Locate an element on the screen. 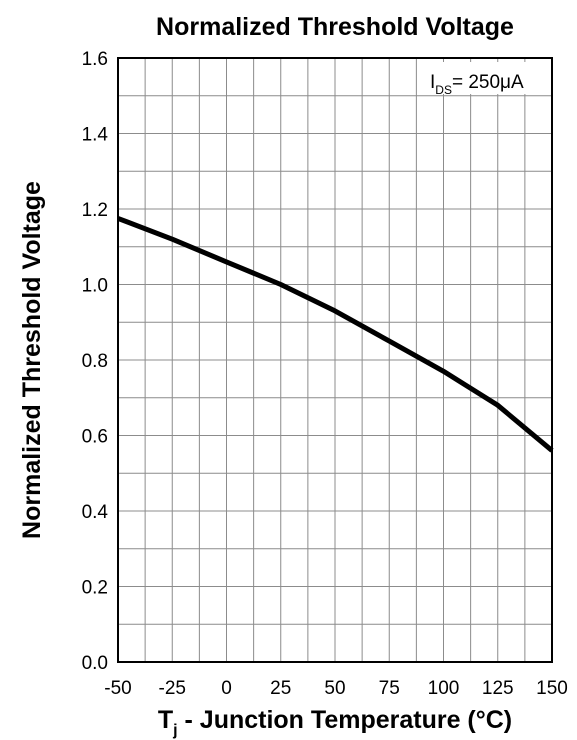 Image resolution: width=577 pixels, height=740 pixels. annotation-text: IDS= 250μA is located at coordinates (477, 84).